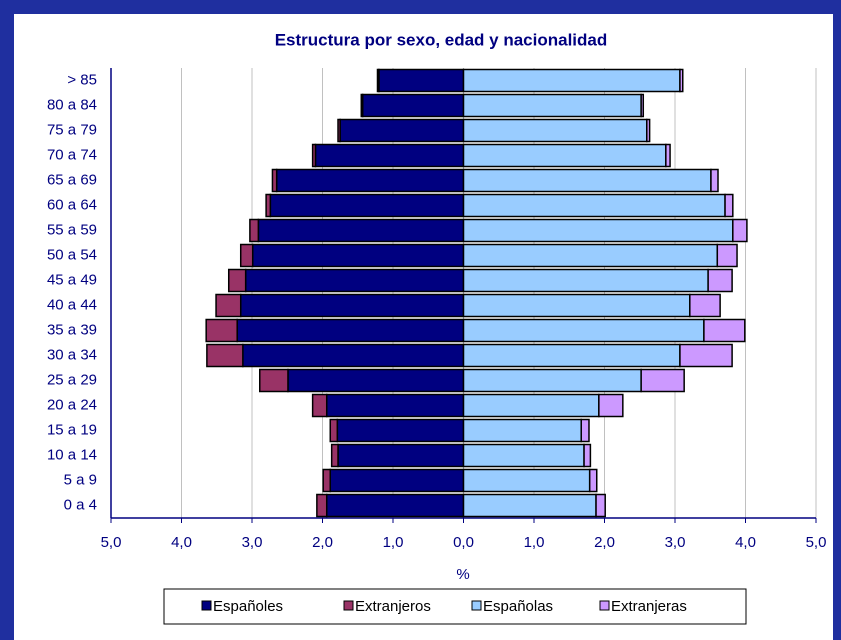 The image size is (841, 640). What do you see at coordinates (463, 542) in the screenshot?
I see `x-tick-label: 0,0` at bounding box center [463, 542].